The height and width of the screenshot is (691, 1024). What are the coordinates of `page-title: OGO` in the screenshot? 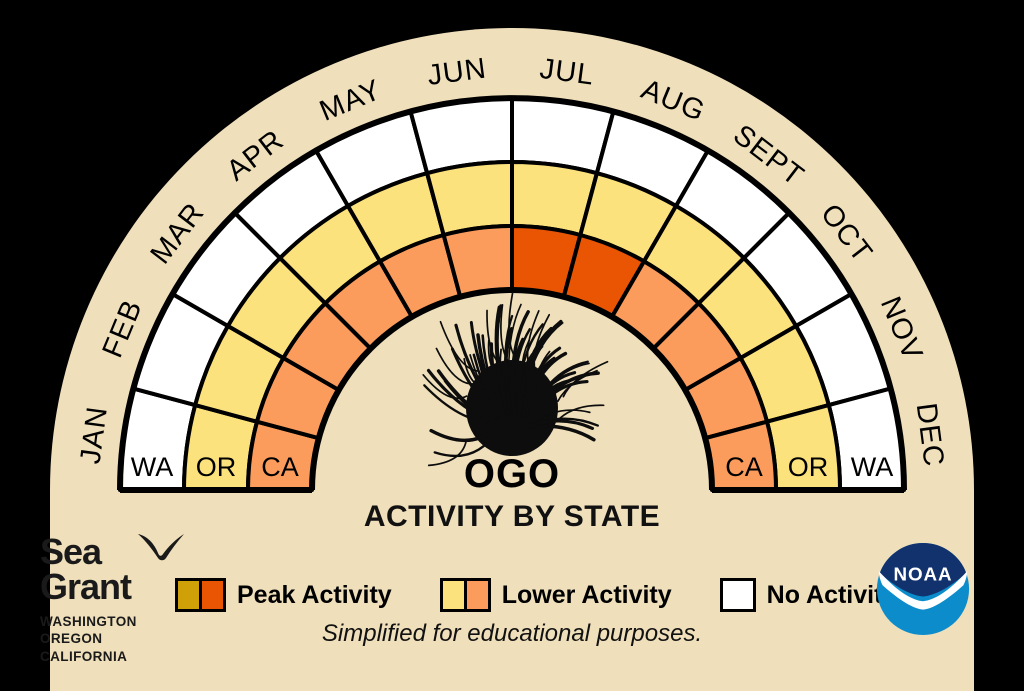 It's located at (512, 474).